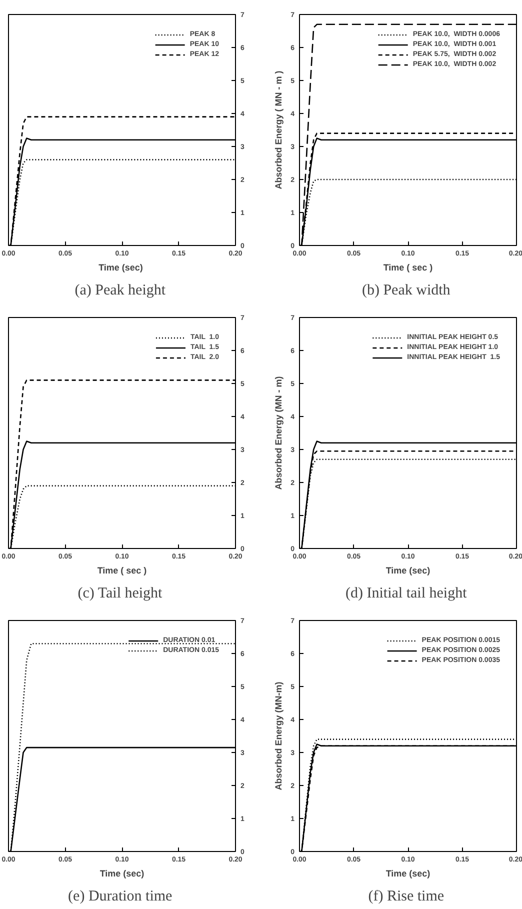 Image resolution: width=522 pixels, height=909 pixels. What do you see at coordinates (279, 736) in the screenshot?
I see `y-axis-title: Absorbed Energy (MN-m)` at bounding box center [279, 736].